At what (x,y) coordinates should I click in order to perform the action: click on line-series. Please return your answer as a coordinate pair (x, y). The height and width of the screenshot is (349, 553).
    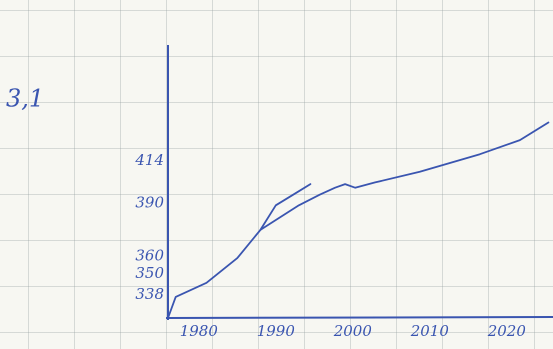
    Looking at the image, I should click on (239, 251).